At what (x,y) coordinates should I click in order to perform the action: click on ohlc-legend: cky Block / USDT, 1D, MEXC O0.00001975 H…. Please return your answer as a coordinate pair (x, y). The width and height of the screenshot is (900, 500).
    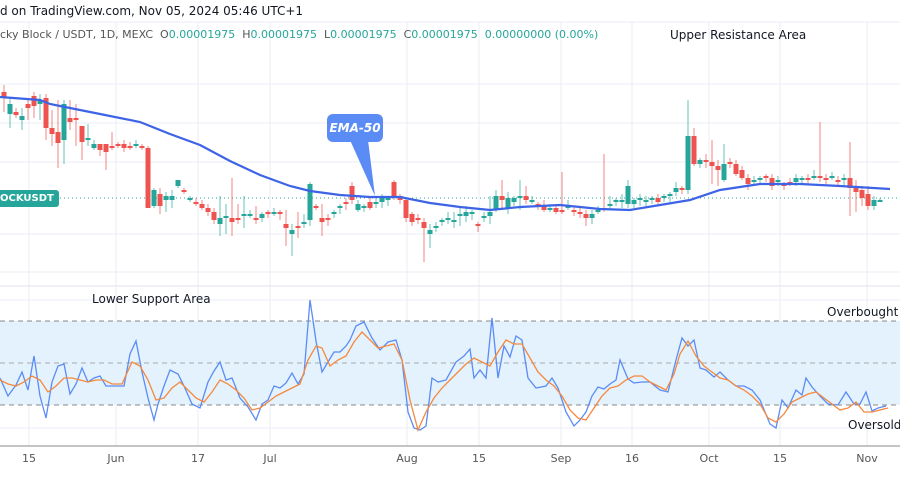
    Looking at the image, I should click on (299, 34).